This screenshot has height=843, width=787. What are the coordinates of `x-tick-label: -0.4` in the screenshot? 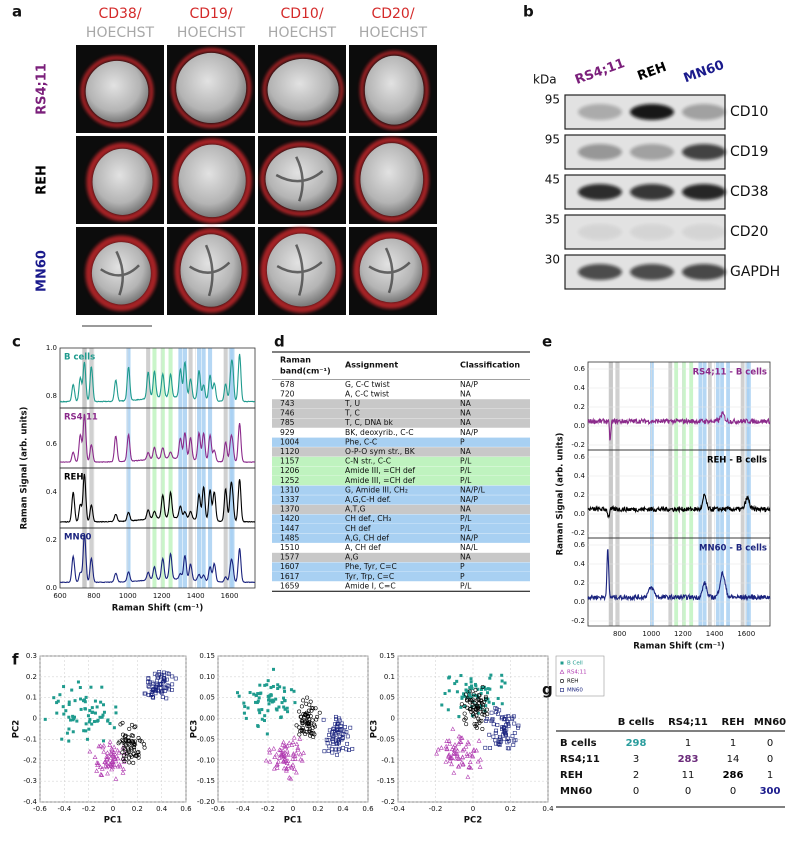 It's located at (243, 809).